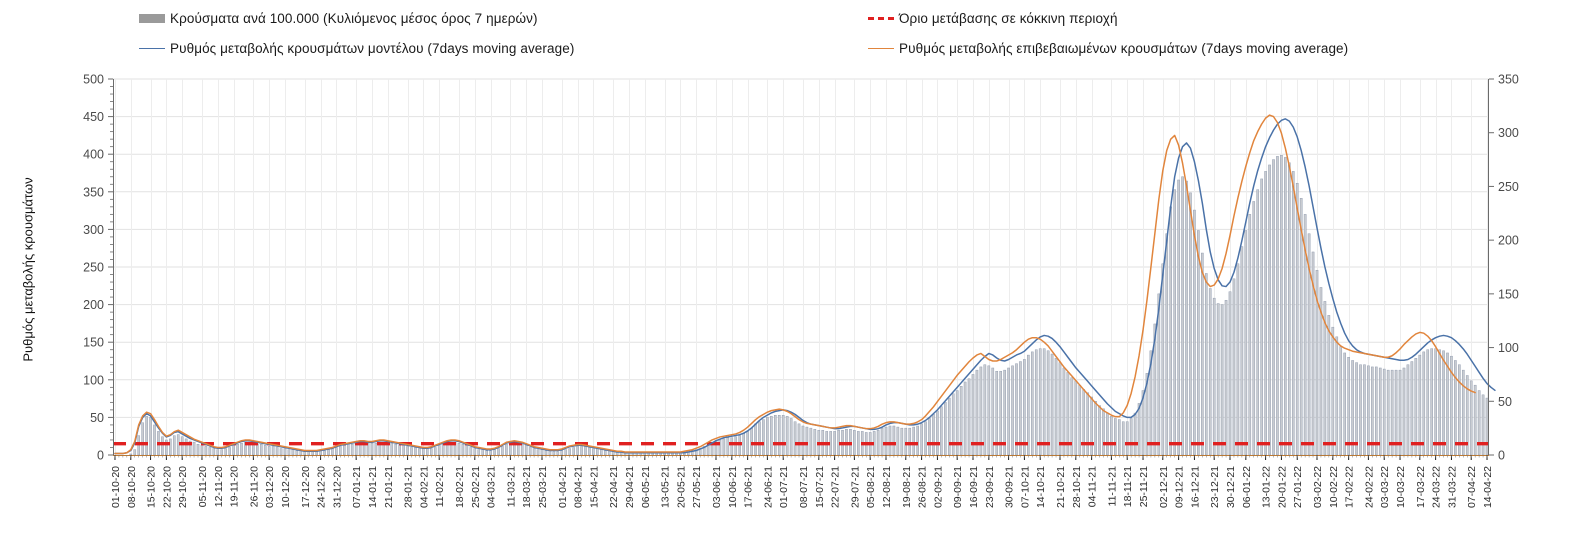  I want to click on x-tick-label: 26-08-21, so click(923, 487).